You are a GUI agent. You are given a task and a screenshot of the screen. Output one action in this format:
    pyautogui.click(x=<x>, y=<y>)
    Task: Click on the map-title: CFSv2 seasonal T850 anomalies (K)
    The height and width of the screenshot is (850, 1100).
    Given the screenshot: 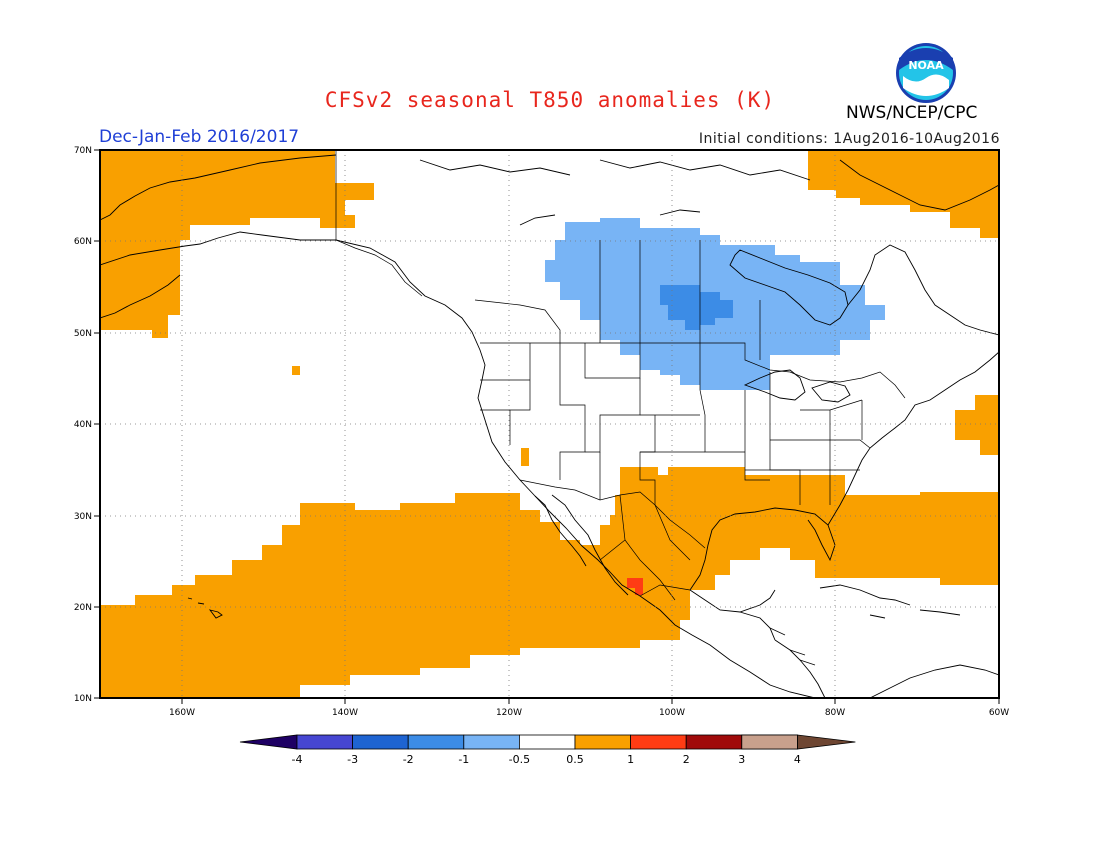 What is the action you would take?
    pyautogui.click(x=550, y=100)
    